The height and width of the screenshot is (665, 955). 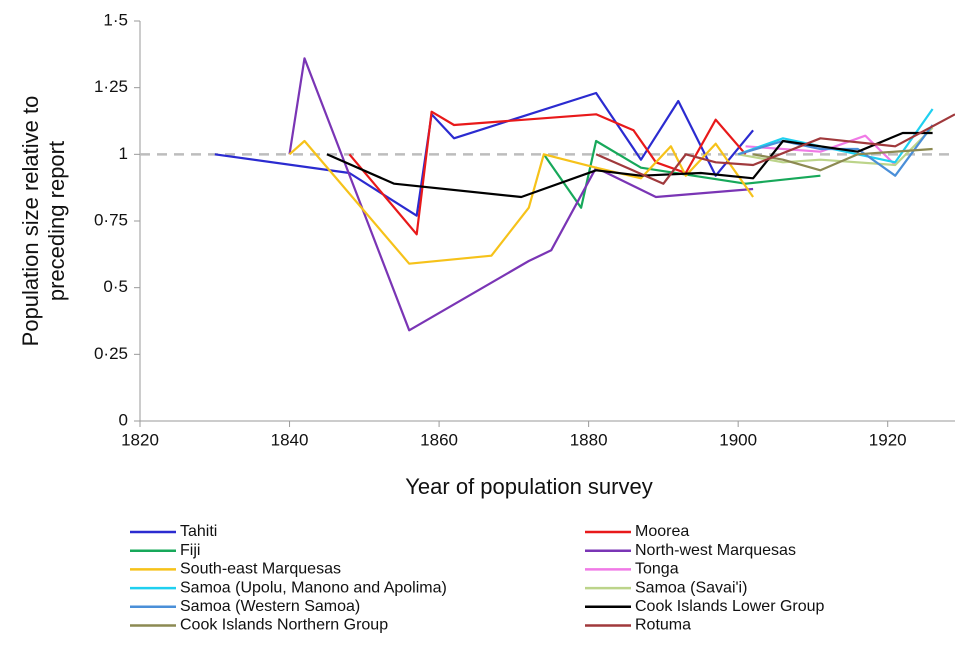 What do you see at coordinates (115, 286) in the screenshot?
I see `y-tick-label: 0·5` at bounding box center [115, 286].